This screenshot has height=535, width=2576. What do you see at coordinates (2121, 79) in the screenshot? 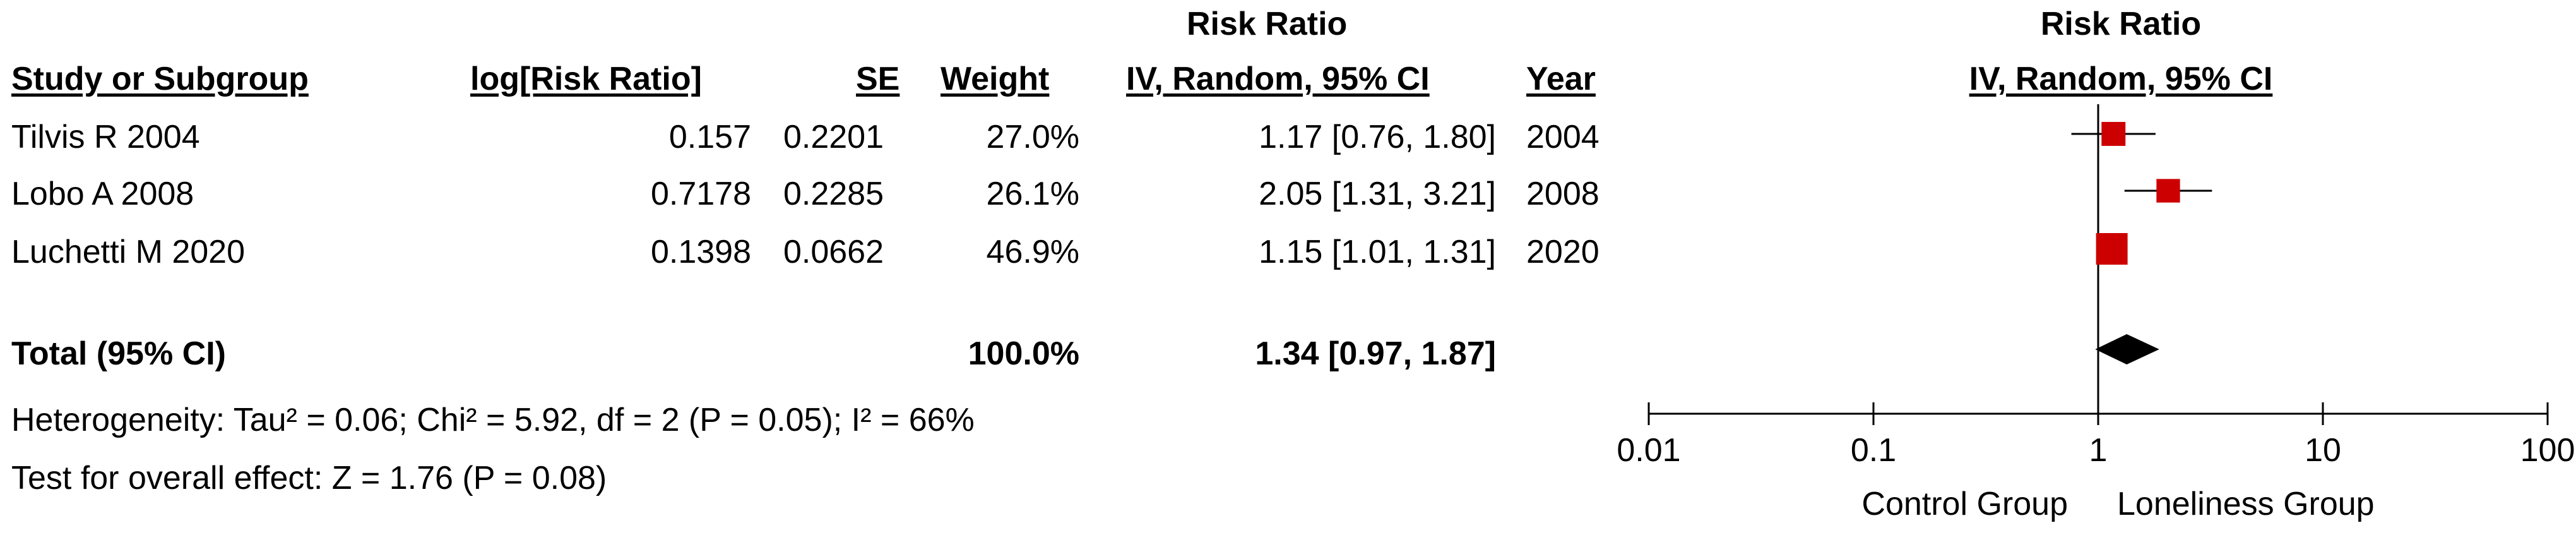
I see `plot-method: IV, Random, 95% CI` at bounding box center [2121, 79].